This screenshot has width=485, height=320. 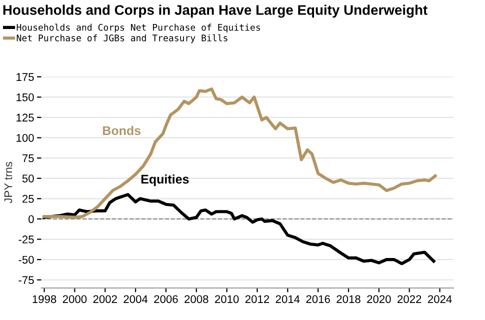 What do you see at coordinates (136, 299) in the screenshot?
I see `x-tick-label: 2004` at bounding box center [136, 299].